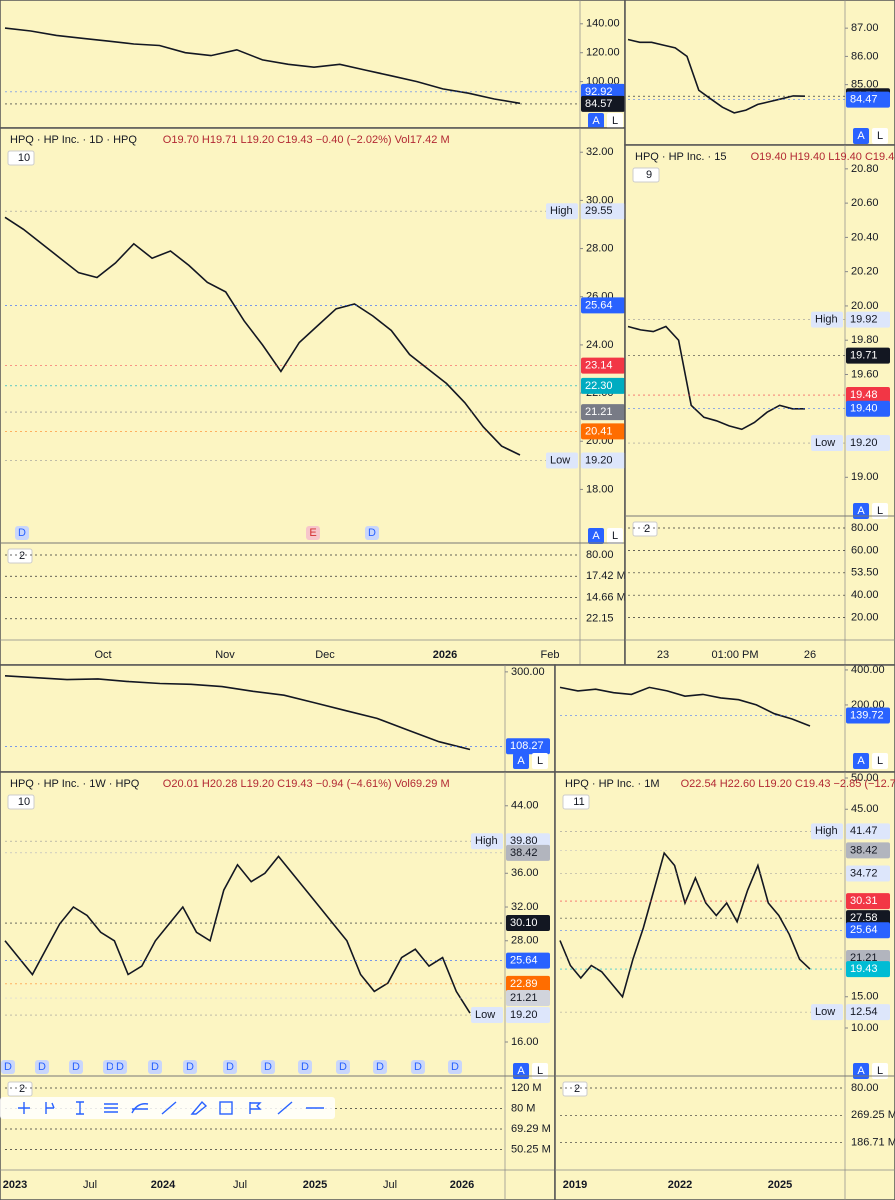 This screenshot has width=895, height=1200. Describe the element at coordinates (199, 1107) in the screenshot. I see `brush-tool` at that location.